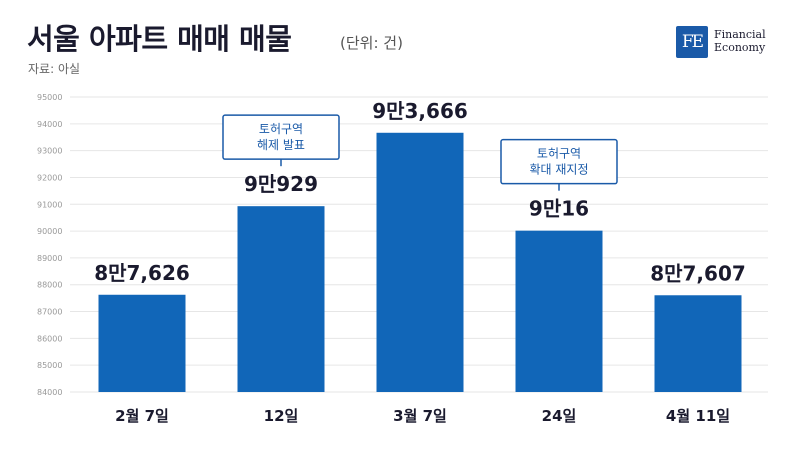 This screenshot has width=800, height=450. I want to click on y-tick-label: 95000, so click(49, 97).